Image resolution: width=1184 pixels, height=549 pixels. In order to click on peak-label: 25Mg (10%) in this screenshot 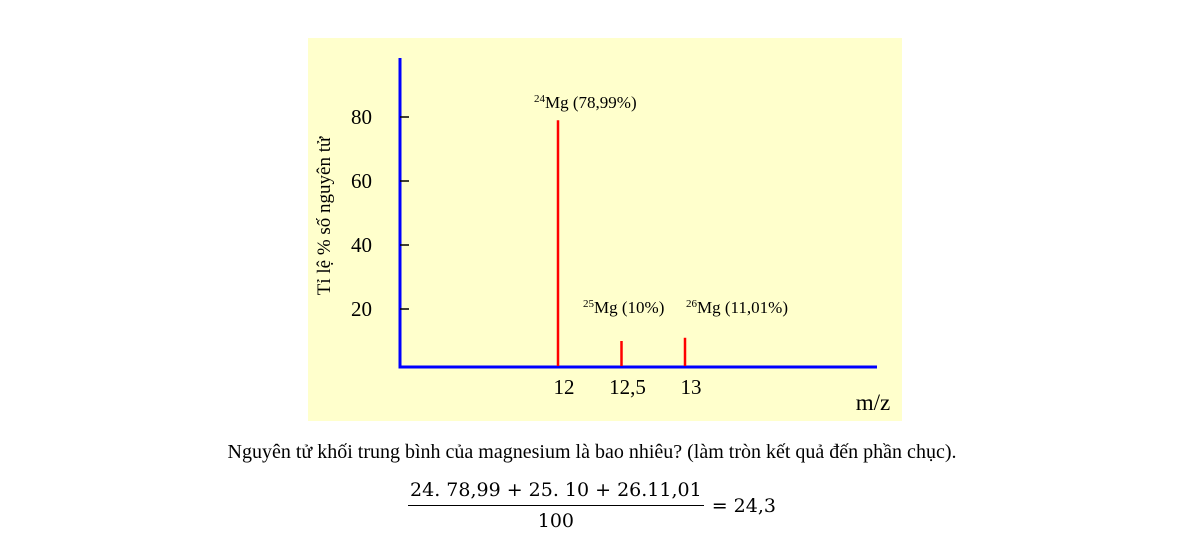, I will do `click(623, 307)`.